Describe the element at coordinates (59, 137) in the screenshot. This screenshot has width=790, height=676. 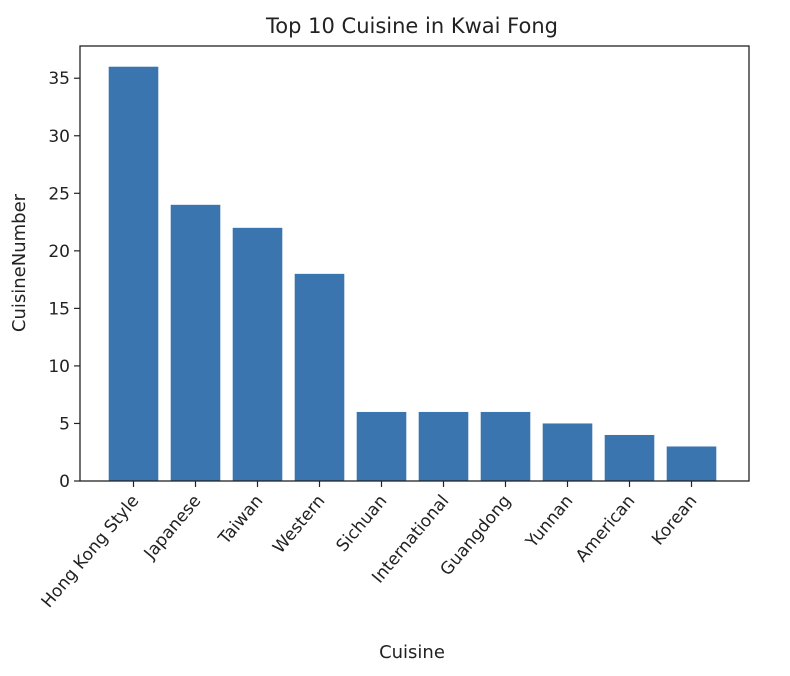
I see `y-tick-label: 30` at that location.